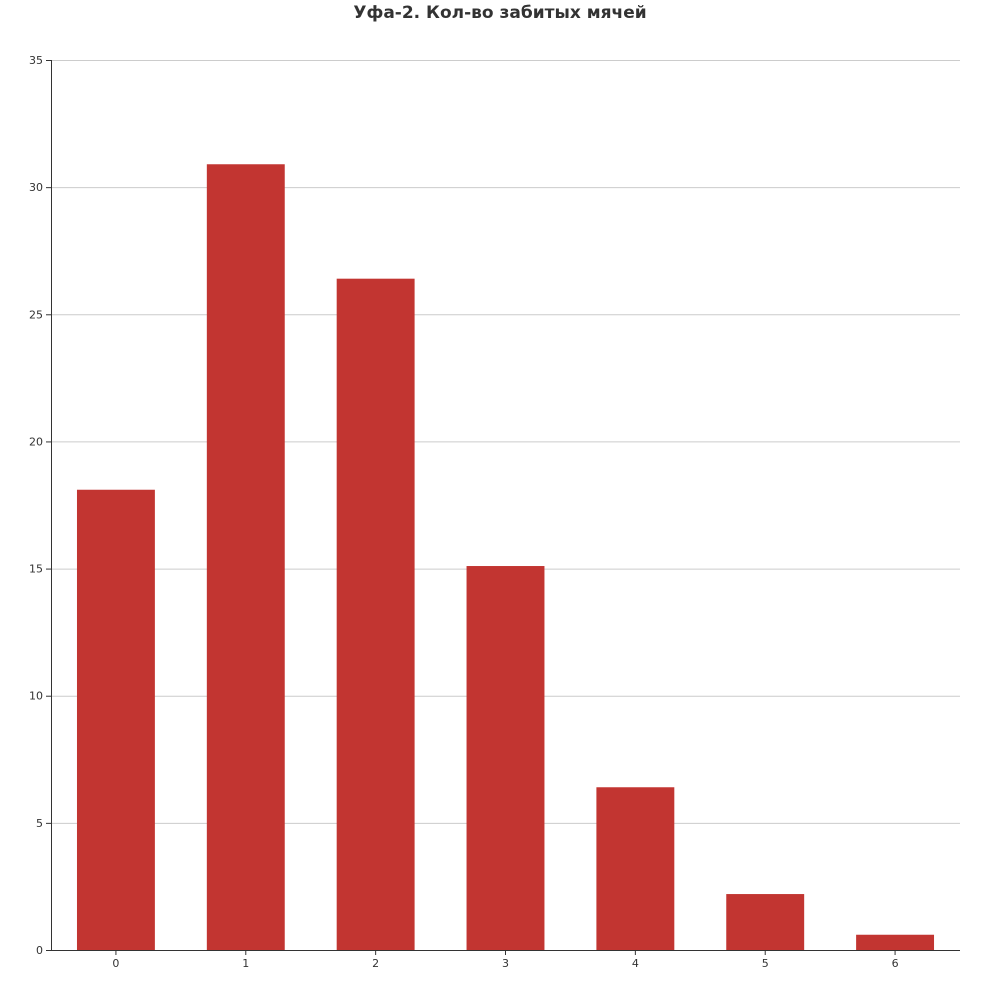  I want to click on x-tick-label: 5, so click(765, 963).